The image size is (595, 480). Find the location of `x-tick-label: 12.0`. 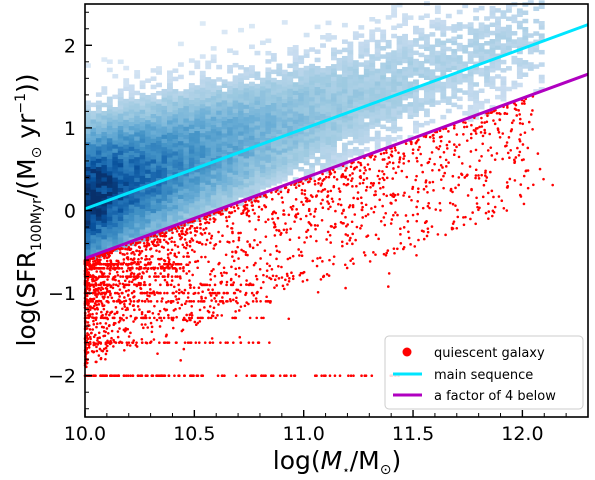

x-tick-label: 12.0 is located at coordinates (522, 434).